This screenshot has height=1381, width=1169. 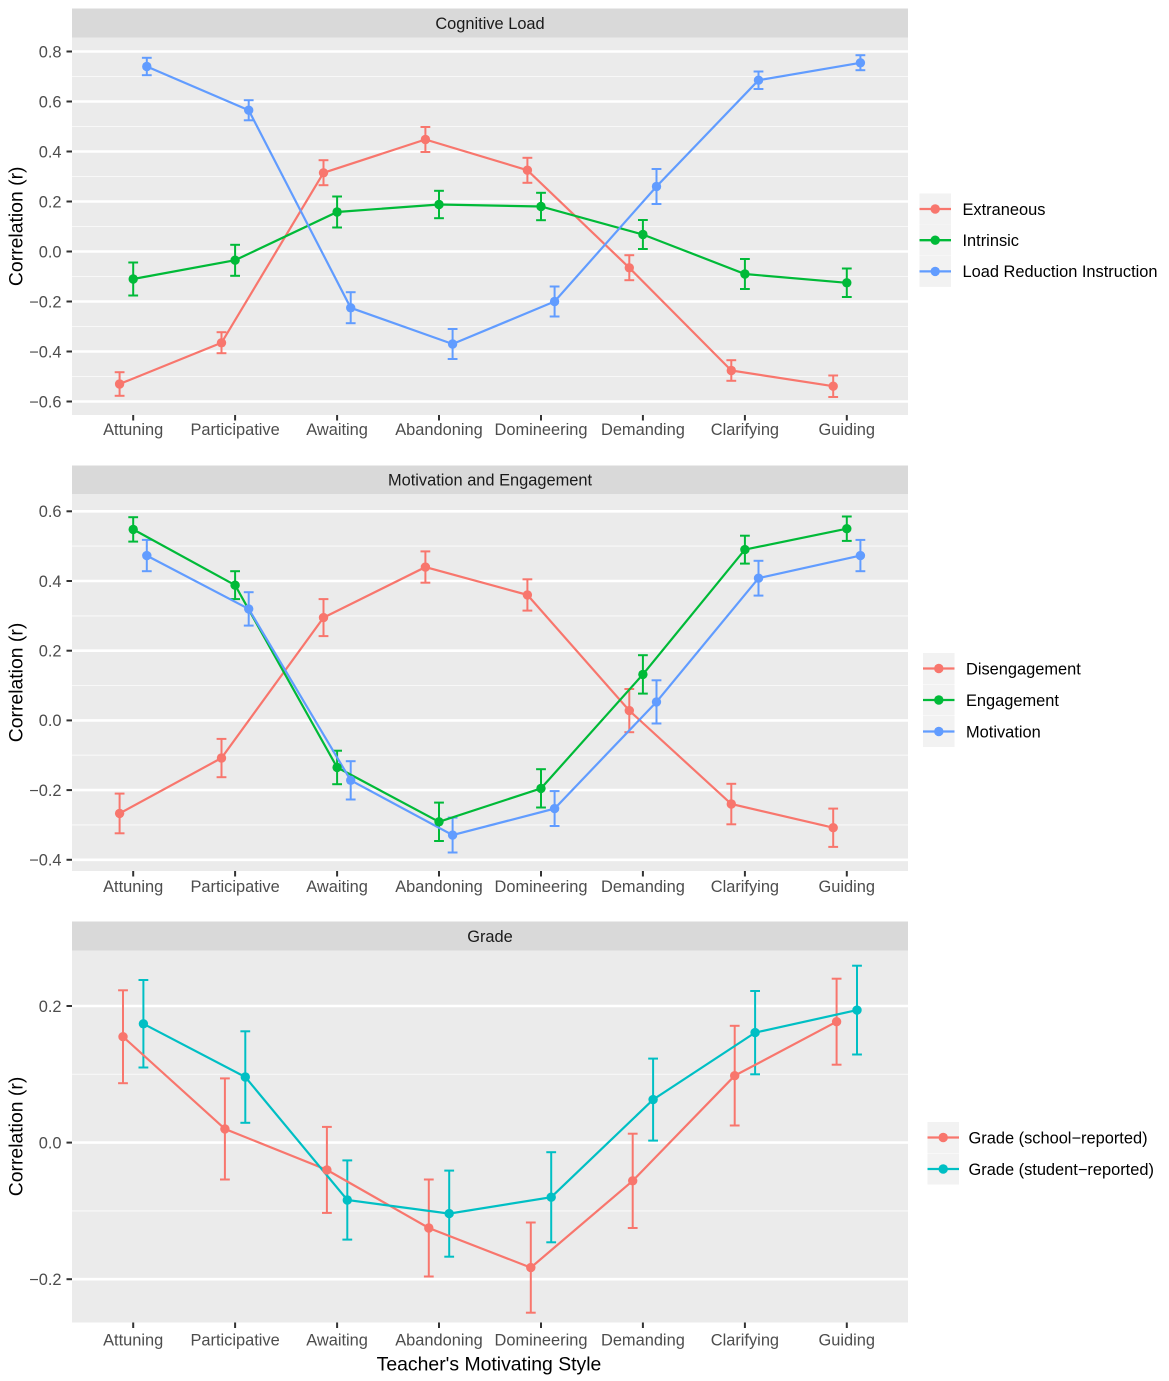 What do you see at coordinates (991, 241) in the screenshot?
I see `svg-text: Intrinsic` at bounding box center [991, 241].